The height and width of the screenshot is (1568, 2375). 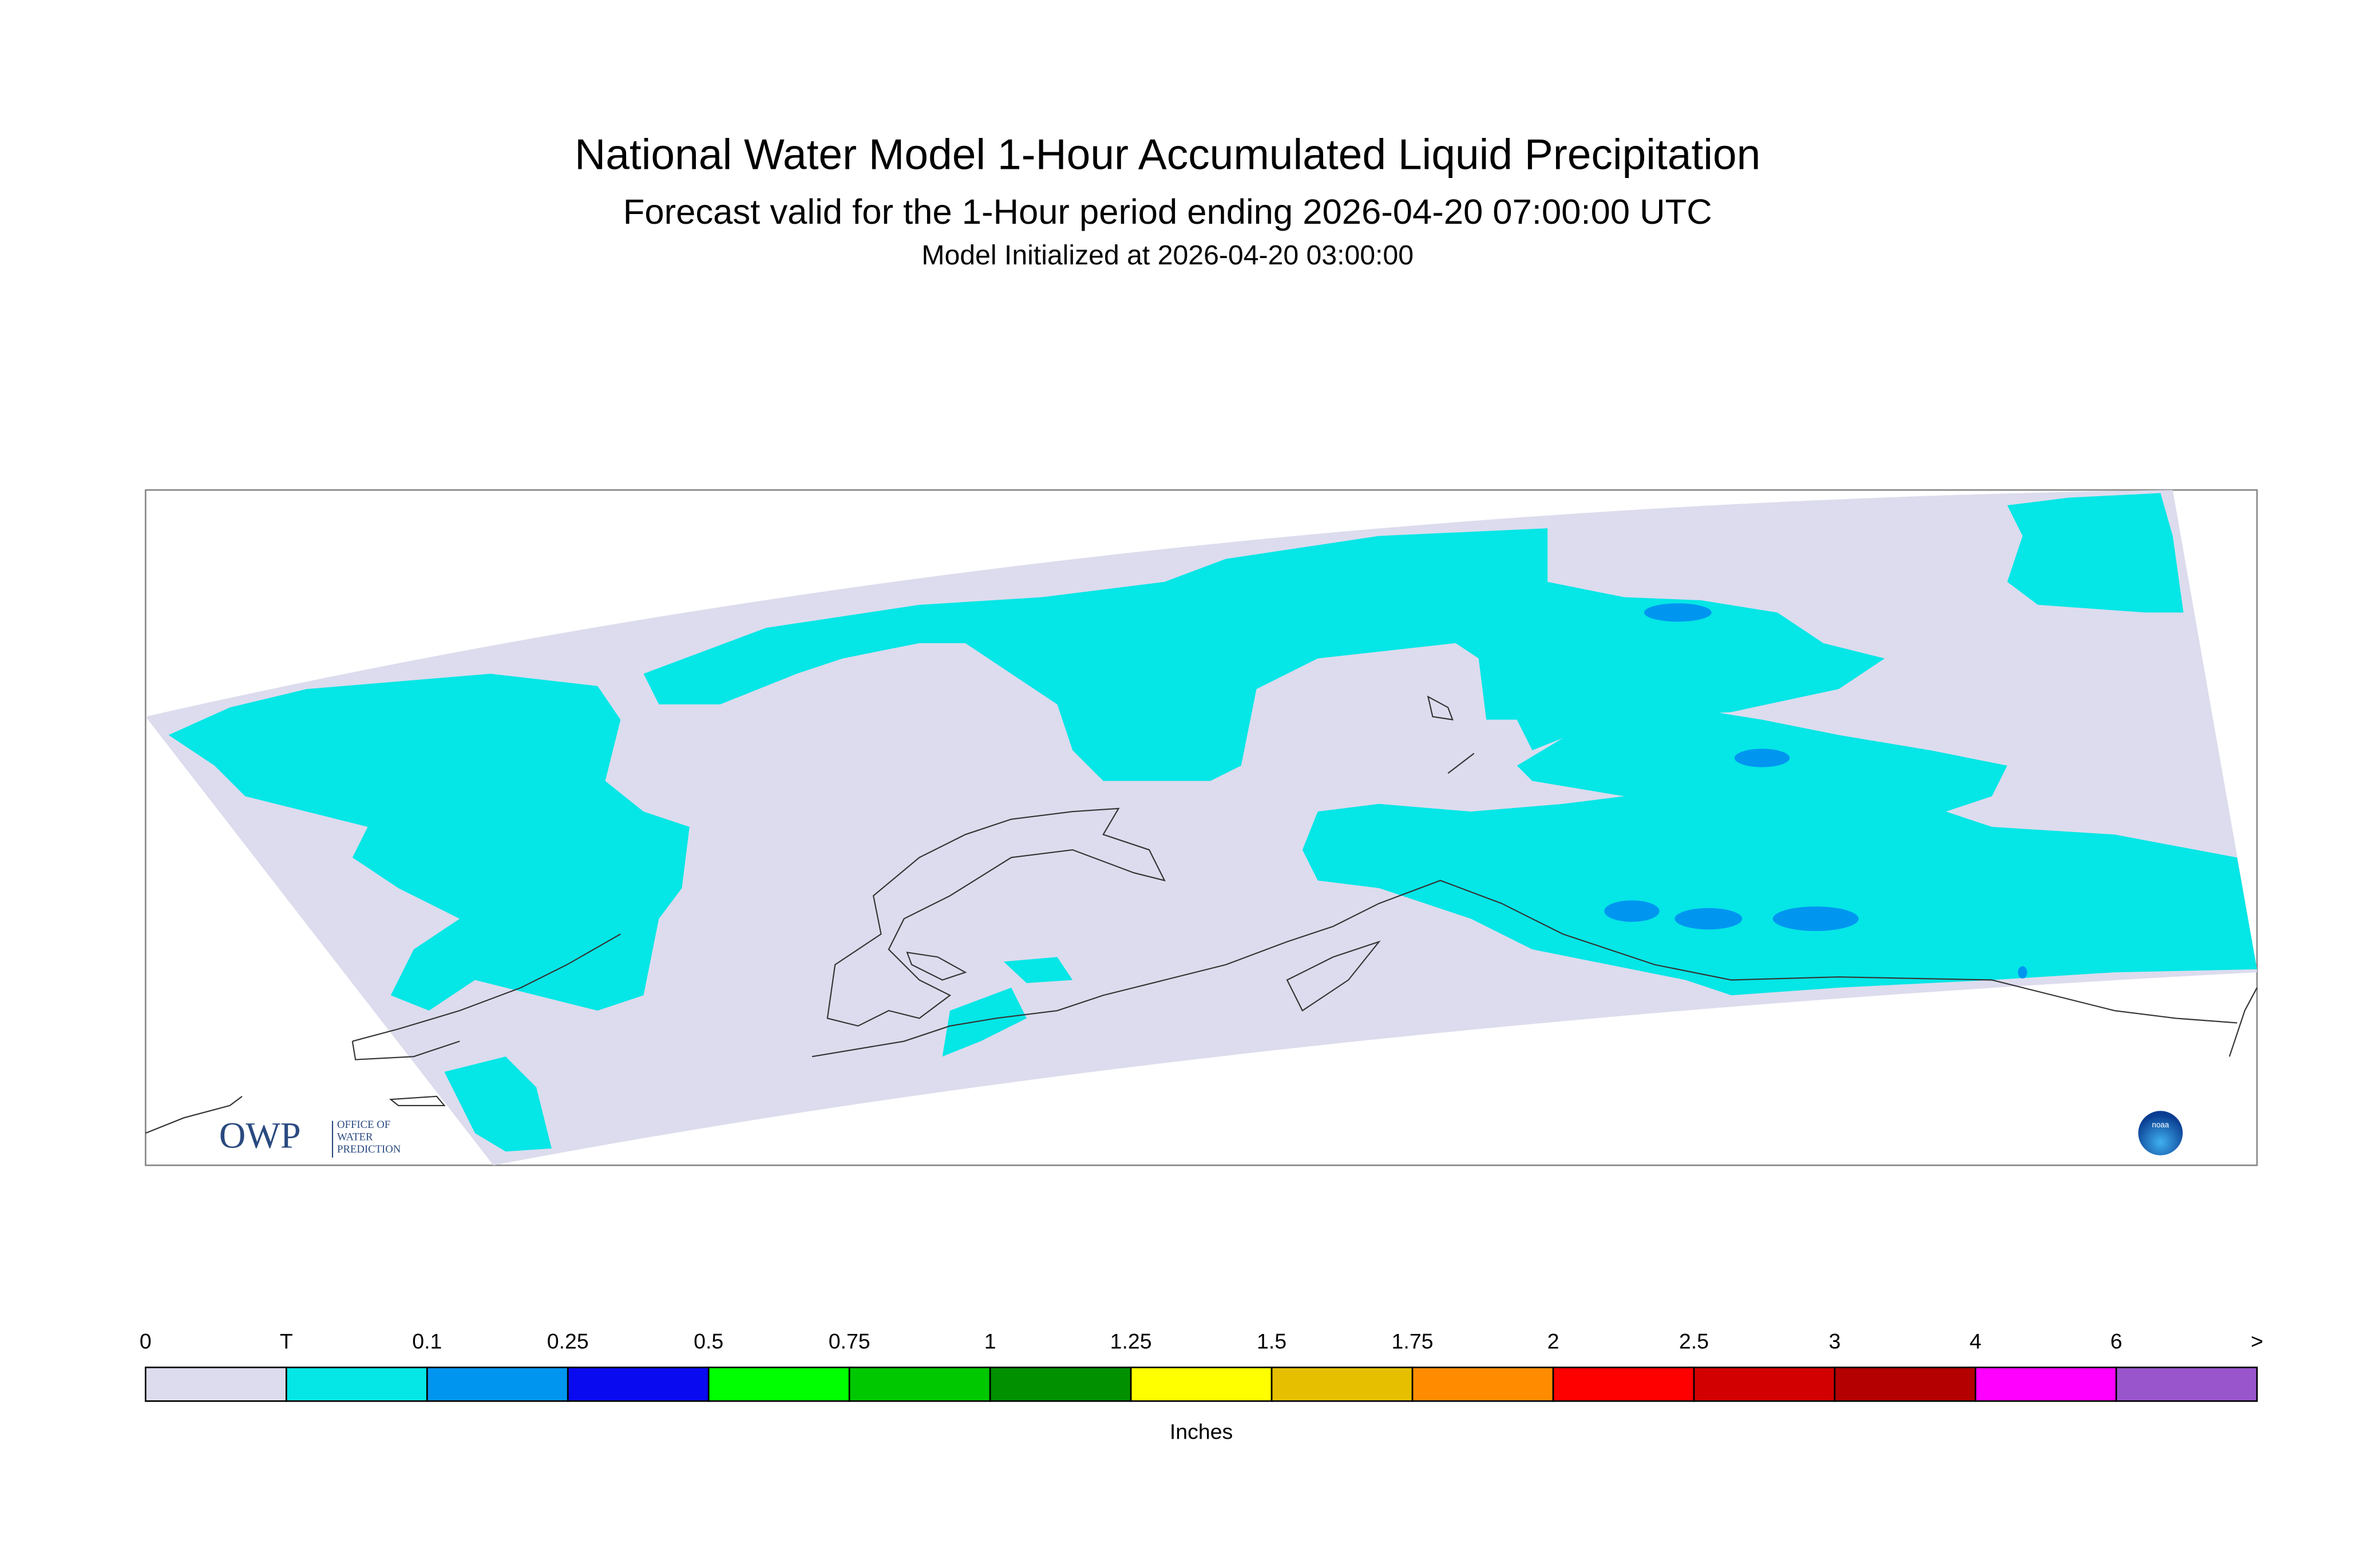 What do you see at coordinates (355, 1137) in the screenshot?
I see `owp-logo-line: WATER` at bounding box center [355, 1137].